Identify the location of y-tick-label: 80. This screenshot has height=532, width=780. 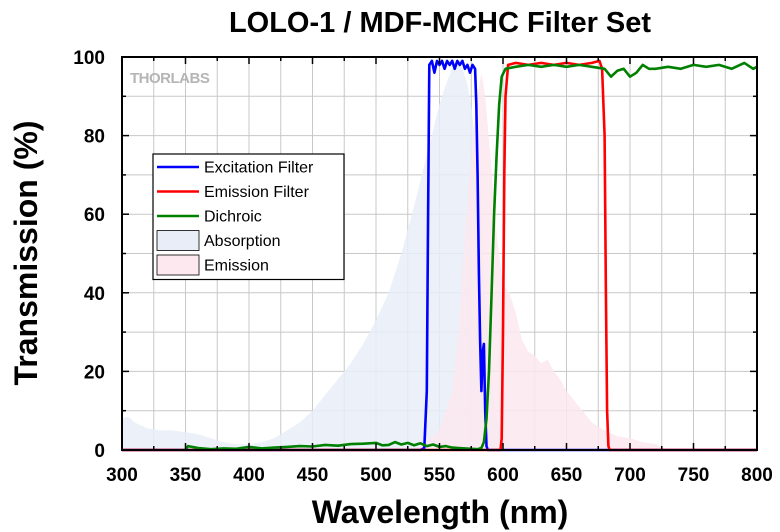
(94, 137).